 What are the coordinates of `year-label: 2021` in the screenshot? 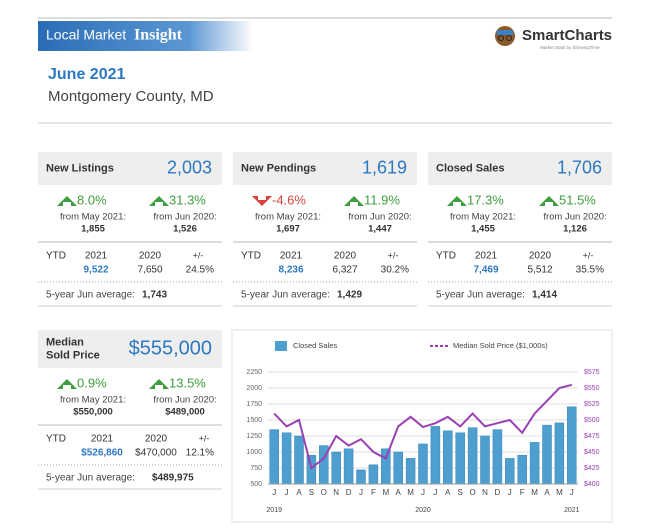 It's located at (572, 510).